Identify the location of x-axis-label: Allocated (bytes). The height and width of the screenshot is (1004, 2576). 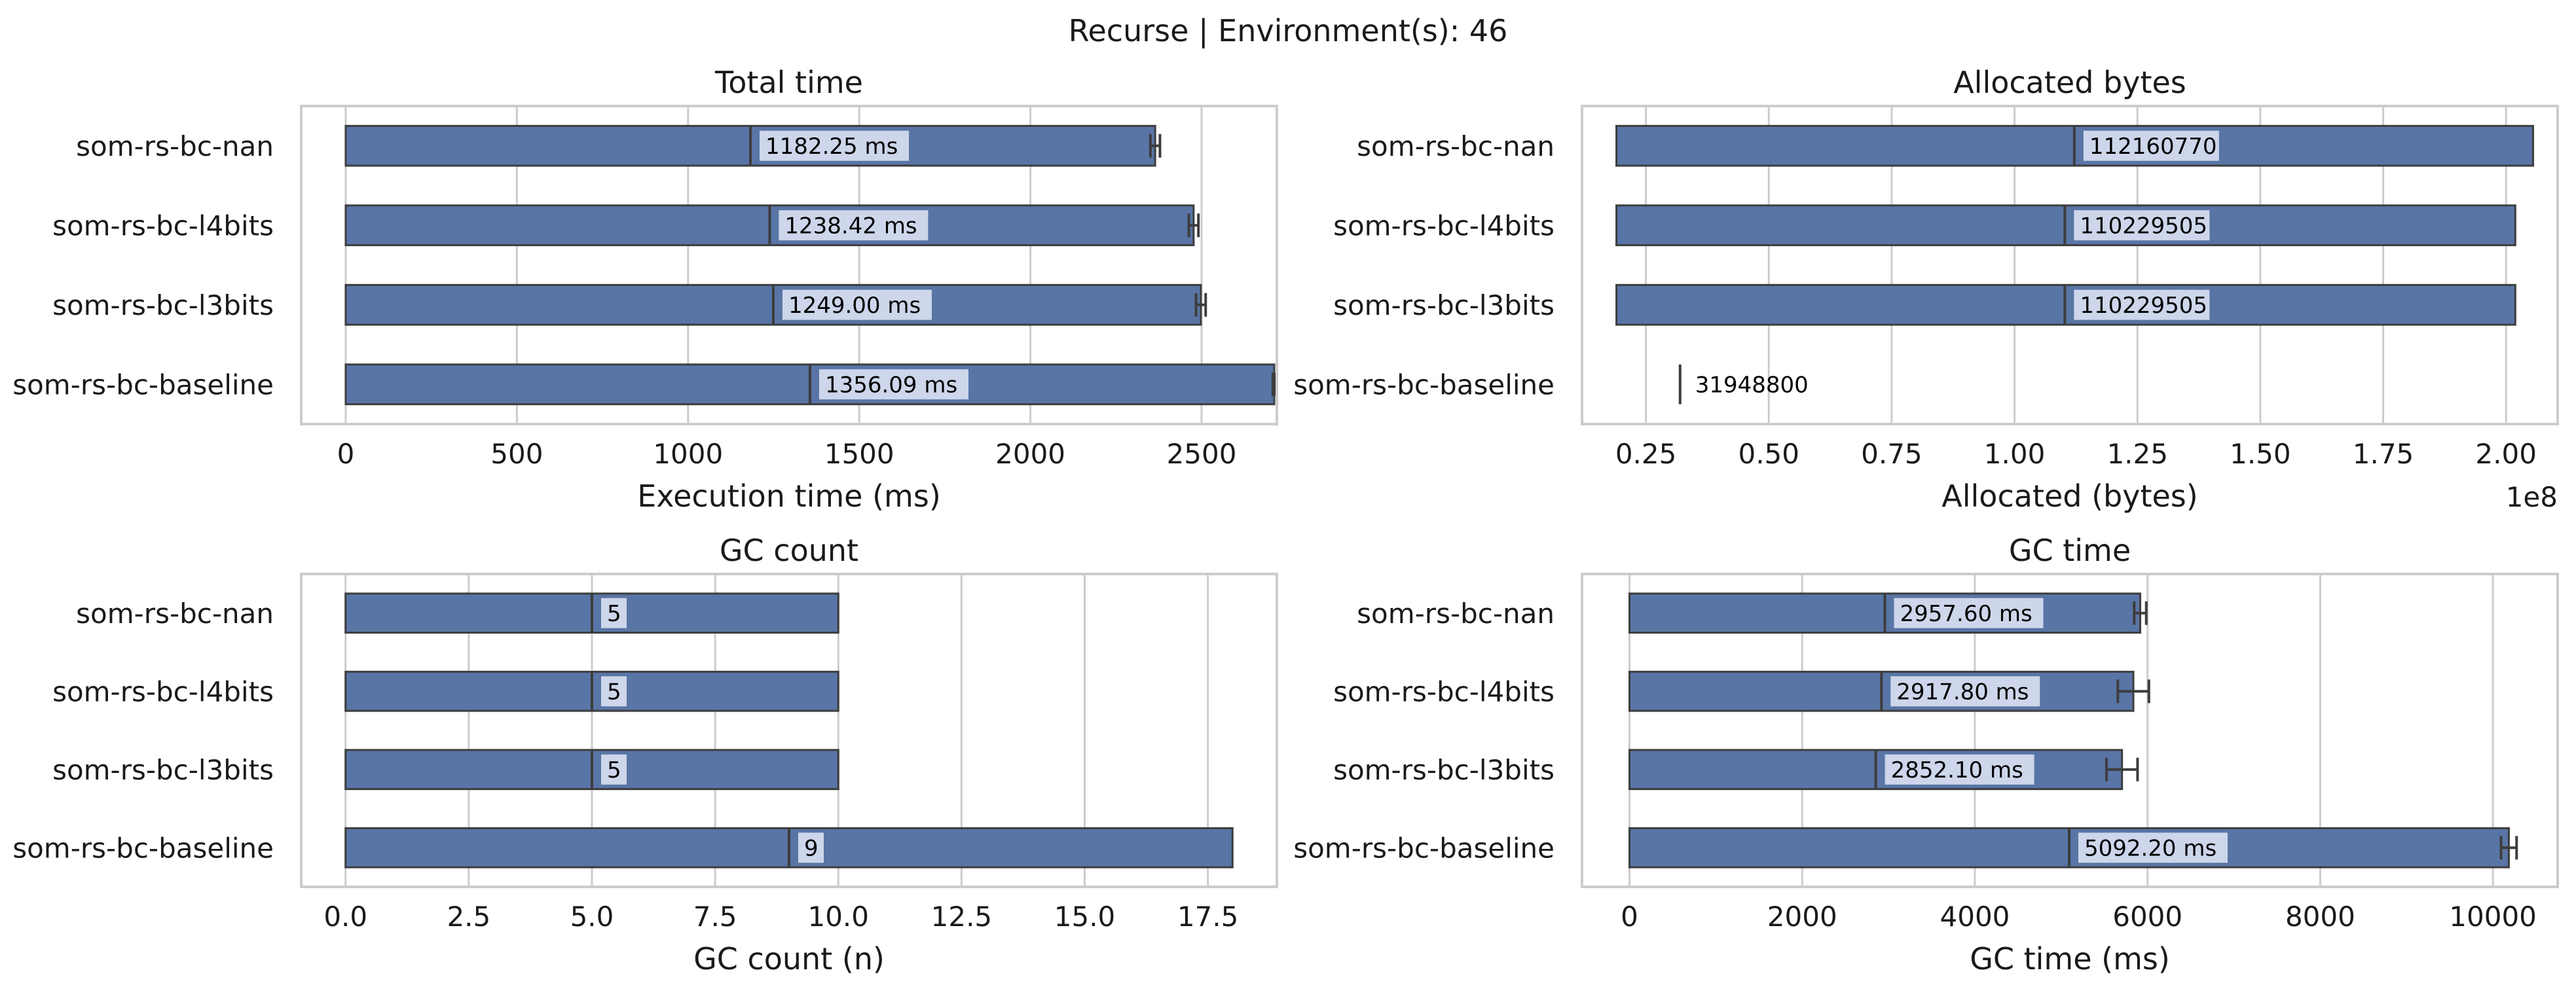
(2069, 496).